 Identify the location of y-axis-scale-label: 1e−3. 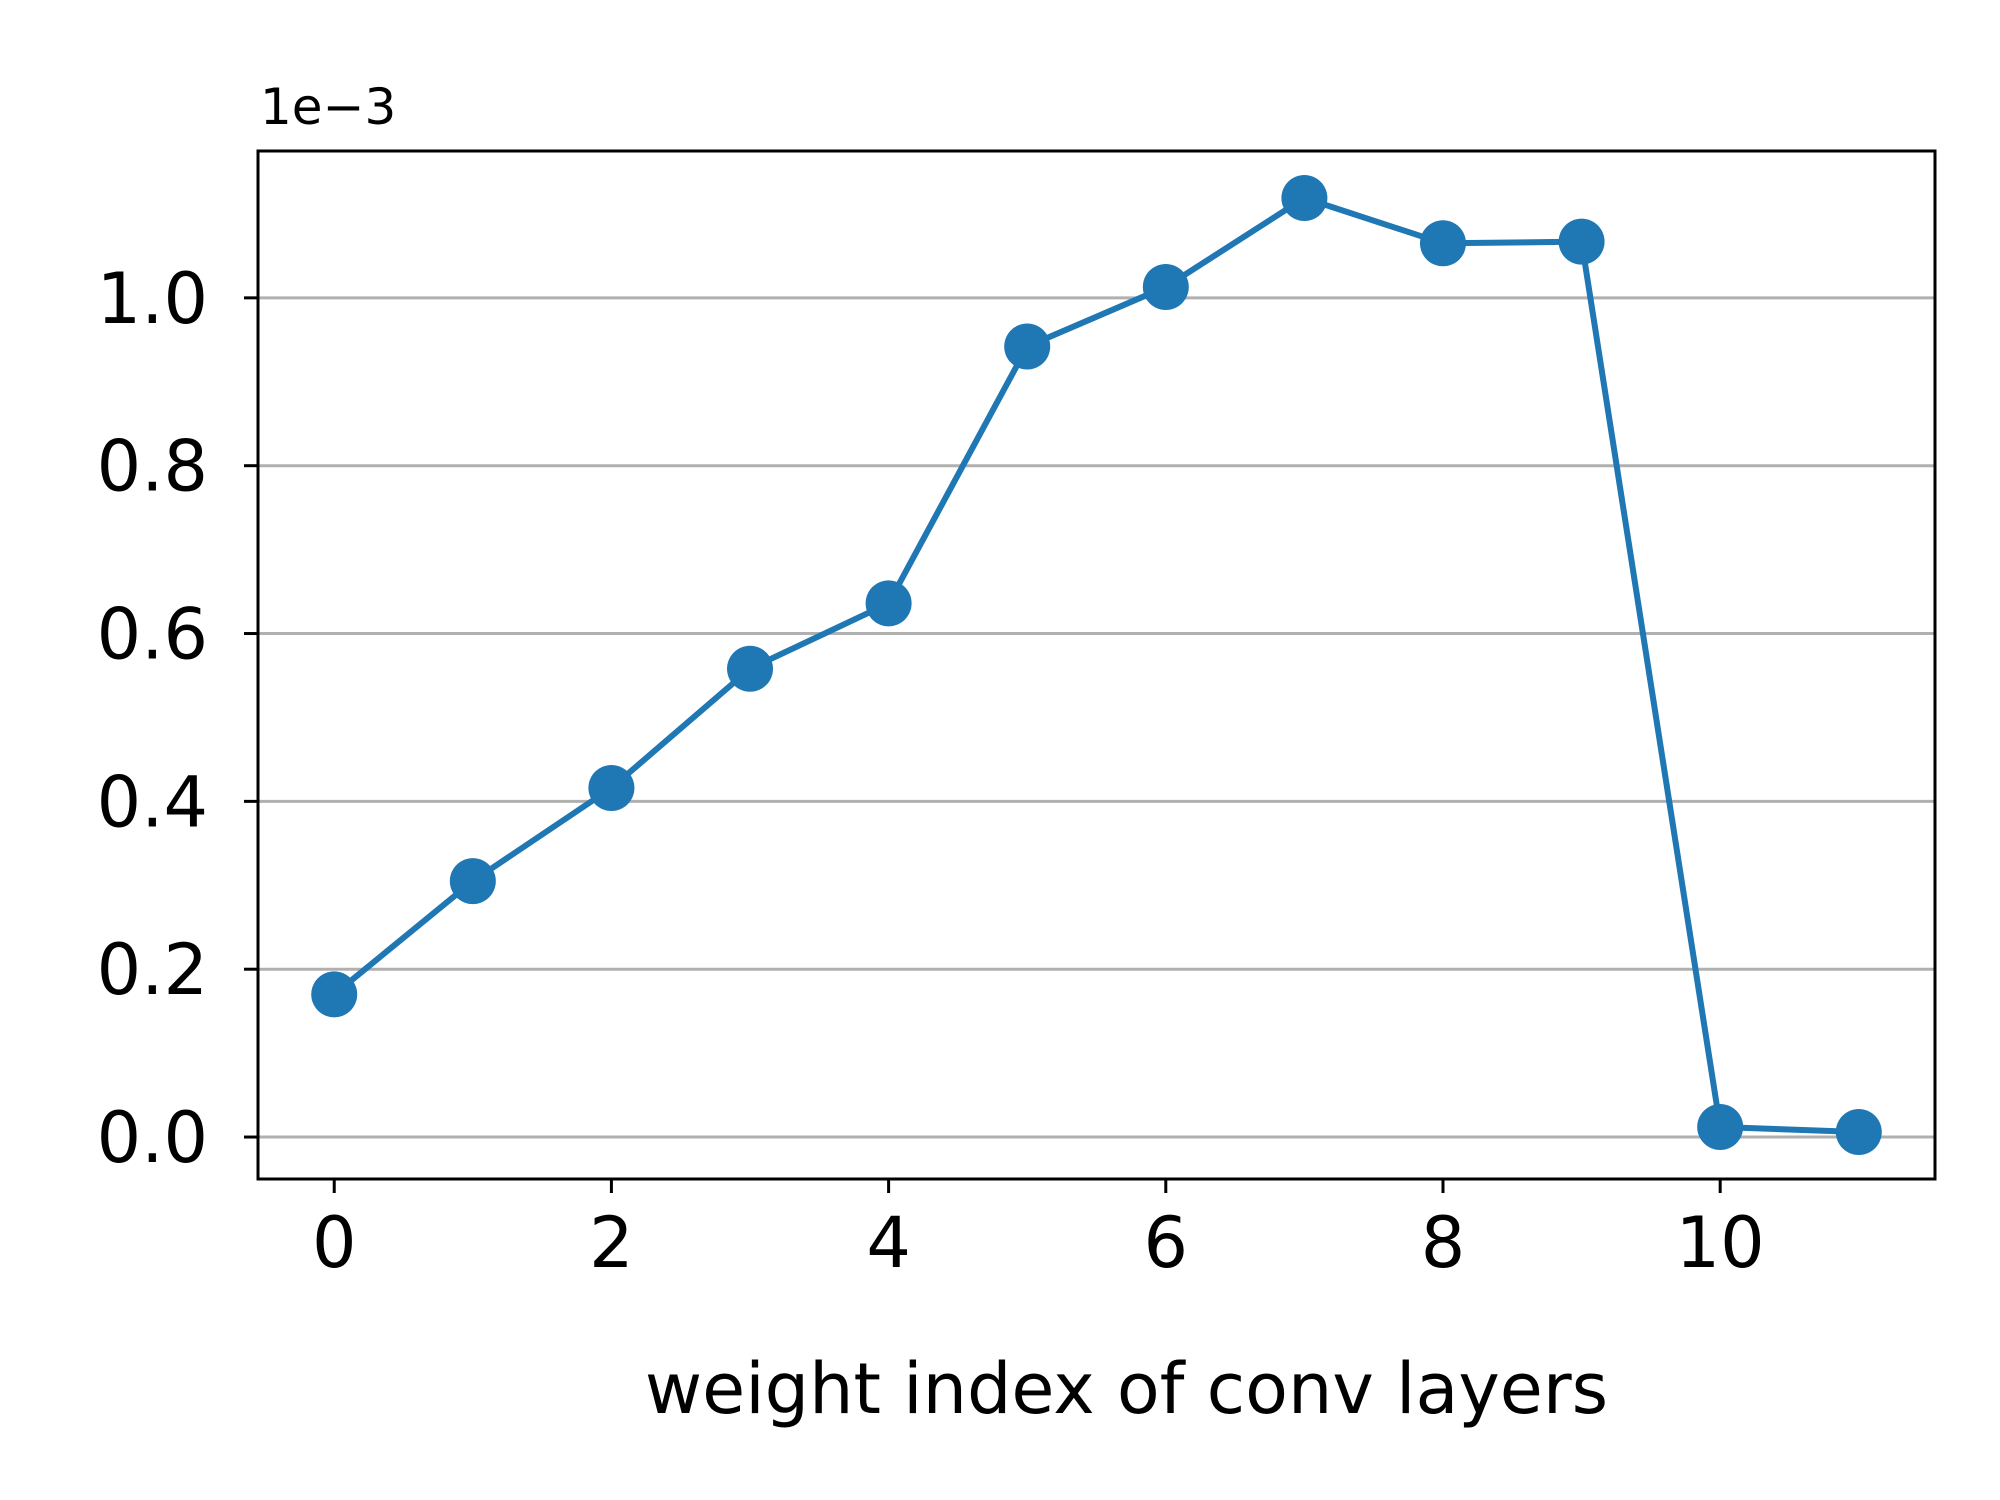
(328, 107).